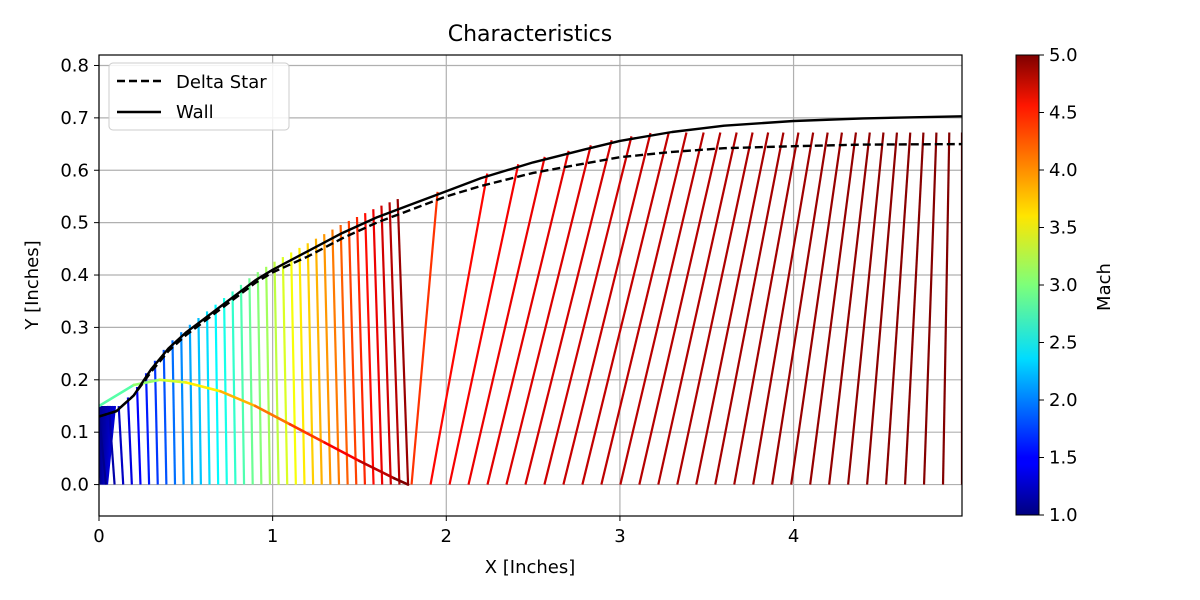 The image size is (1200, 600). I want to click on colorbar-tick-label: 5.0, so click(1063, 55).